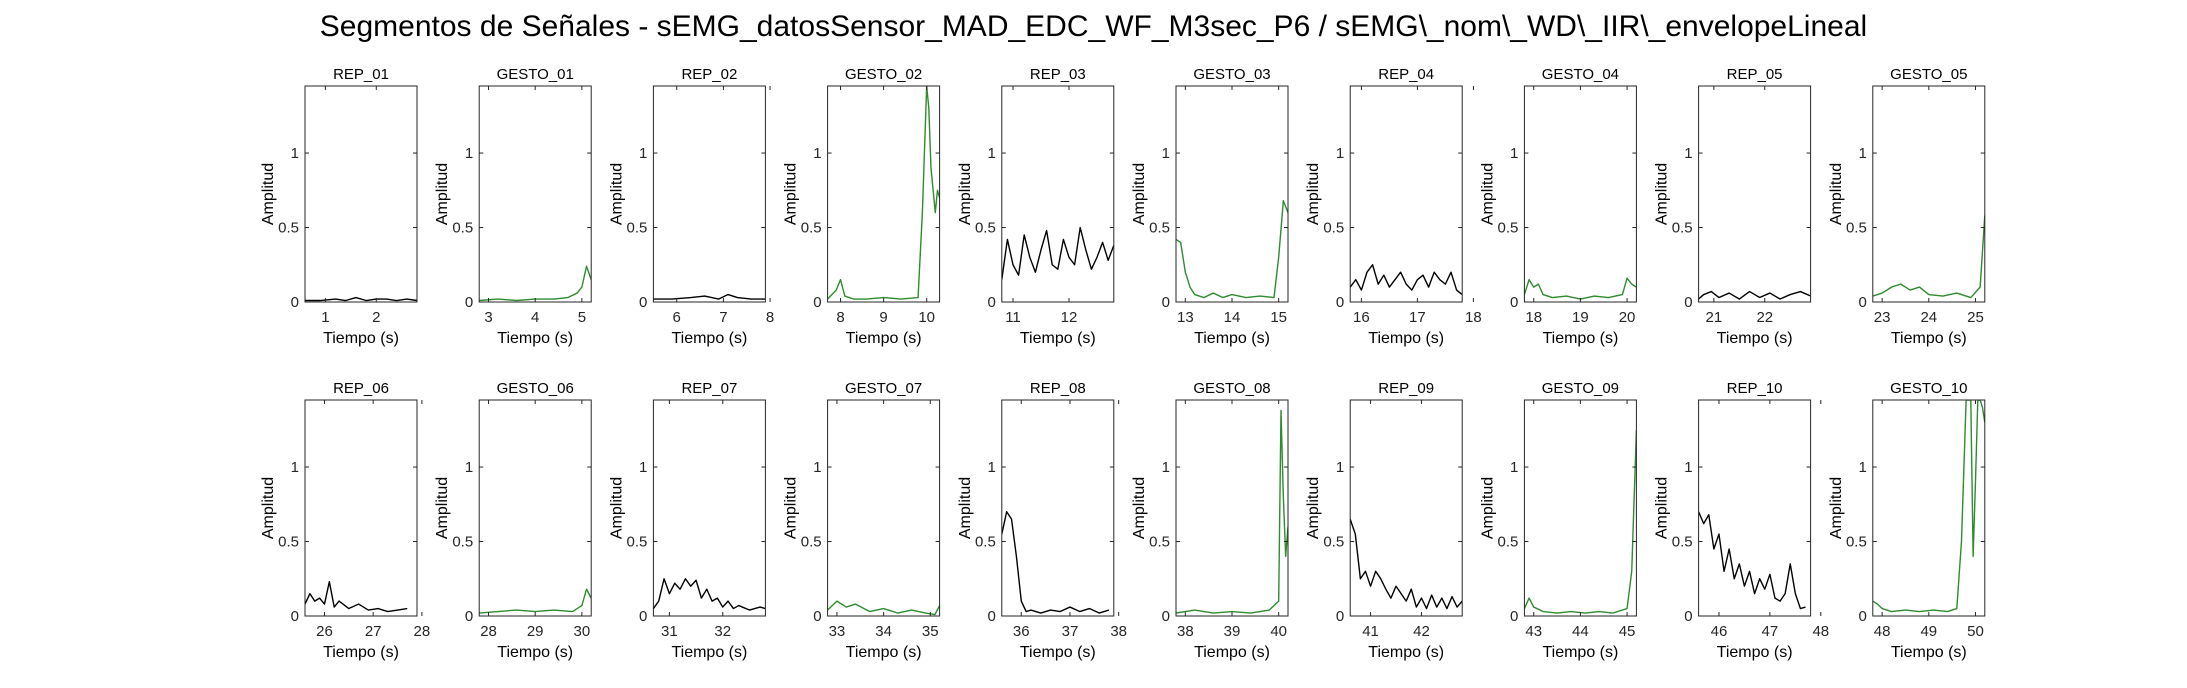 The image size is (2187, 688). Describe the element at coordinates (376, 317) in the screenshot. I see `x-tick-label: 2` at that location.